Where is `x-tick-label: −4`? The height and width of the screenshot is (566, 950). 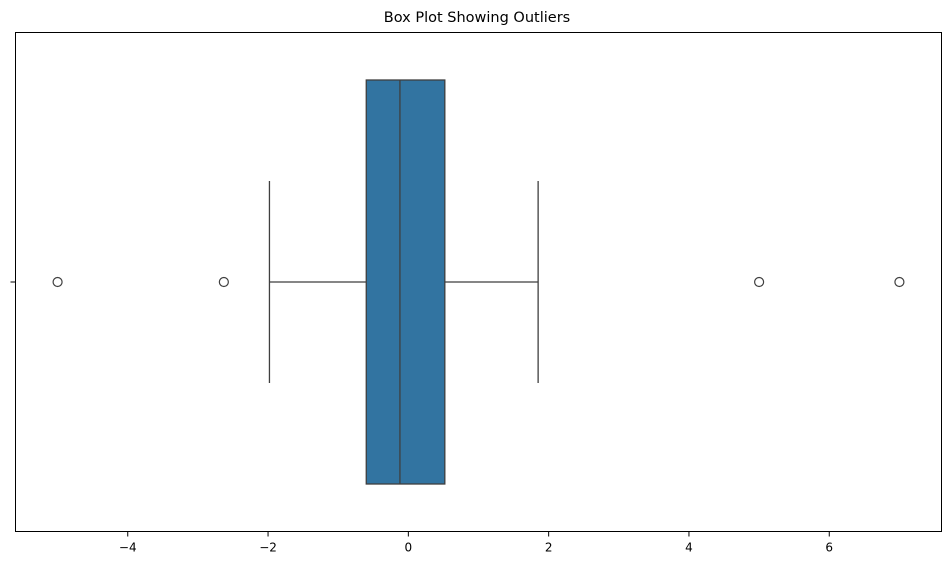 x-tick-label: −4 is located at coordinates (128, 548).